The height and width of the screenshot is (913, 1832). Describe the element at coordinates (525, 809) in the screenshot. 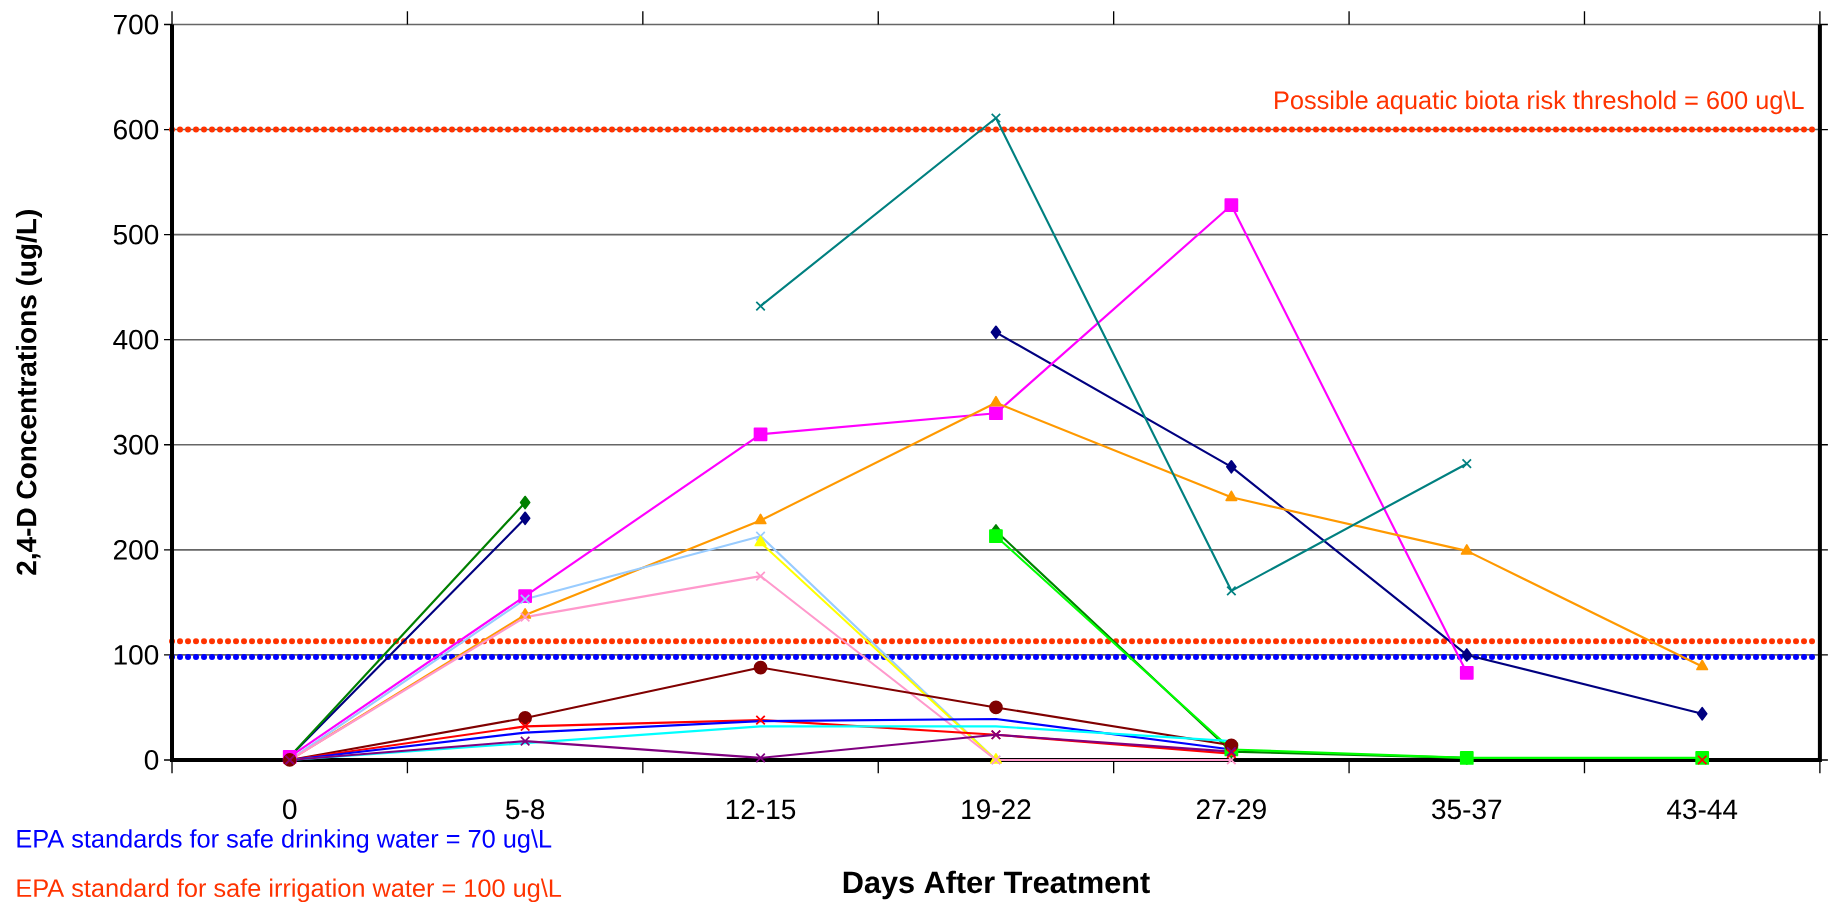

I see `x-tick-label: 5-8` at that location.